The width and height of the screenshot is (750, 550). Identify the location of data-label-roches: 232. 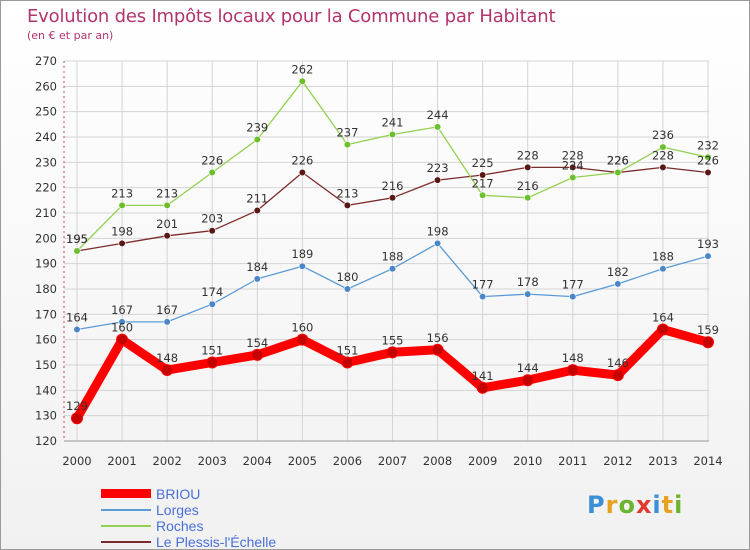
(708, 145).